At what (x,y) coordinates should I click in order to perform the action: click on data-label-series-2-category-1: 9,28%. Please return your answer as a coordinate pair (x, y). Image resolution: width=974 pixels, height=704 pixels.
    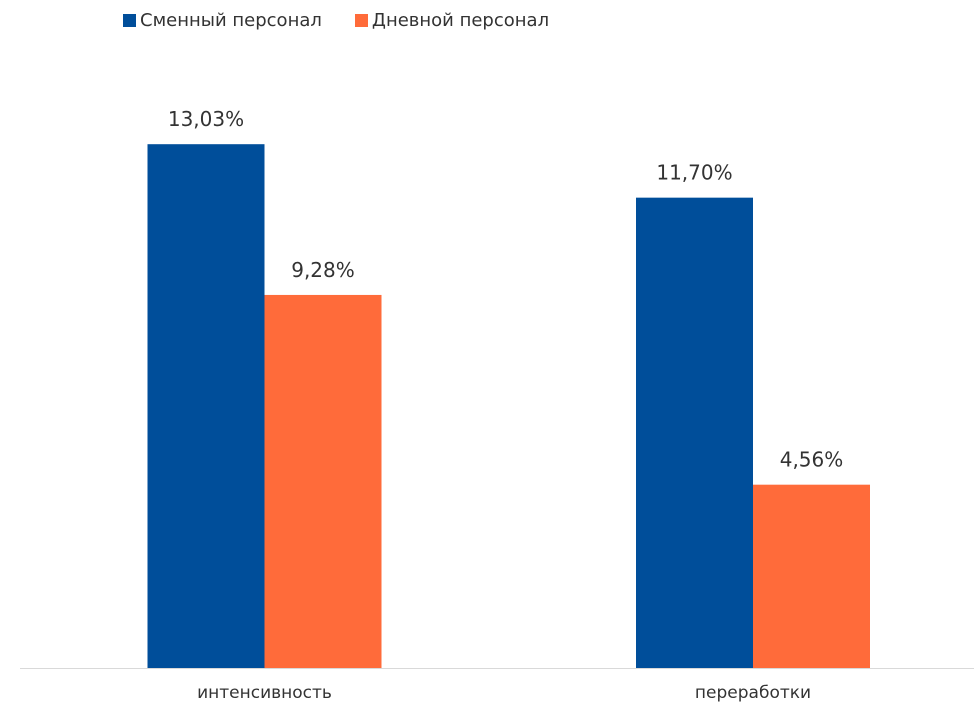
    Looking at the image, I should click on (323, 270).